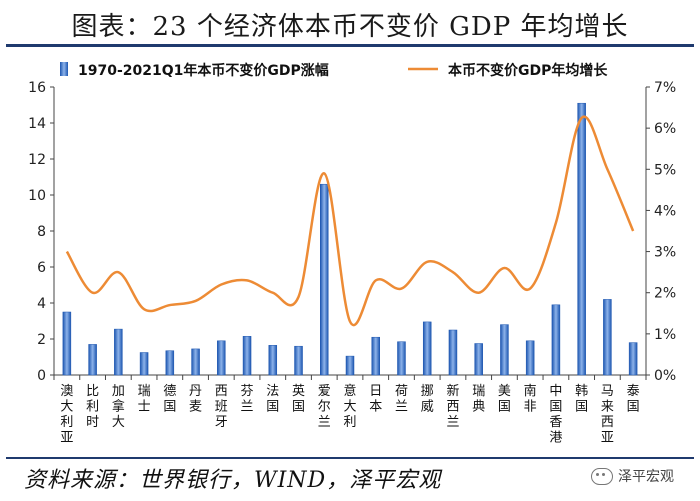 The width and height of the screenshot is (700, 501). Describe the element at coordinates (665, 88) in the screenshot. I see `y-right-tick-label: 7%` at that location.